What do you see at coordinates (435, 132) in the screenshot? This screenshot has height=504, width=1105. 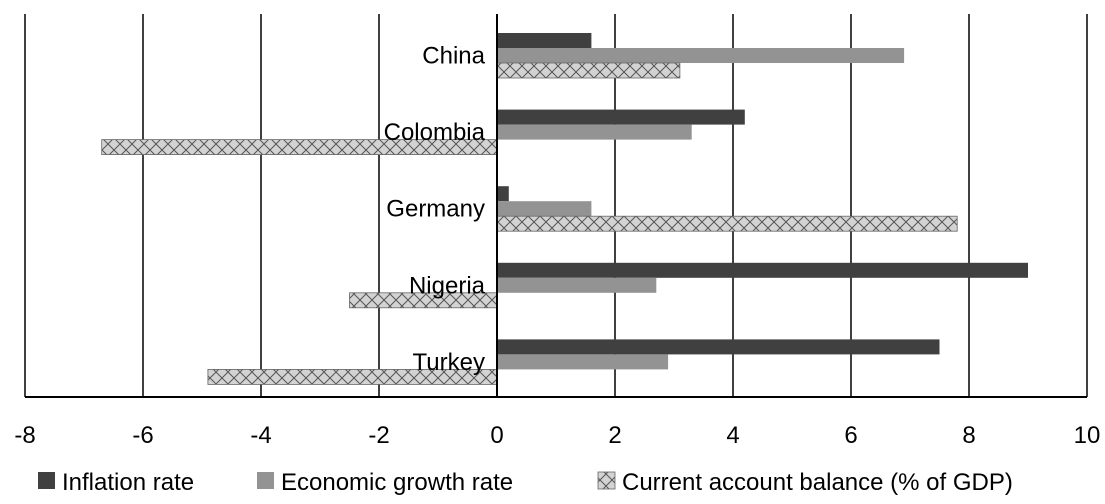 I see `category-label: Colombia` at bounding box center [435, 132].